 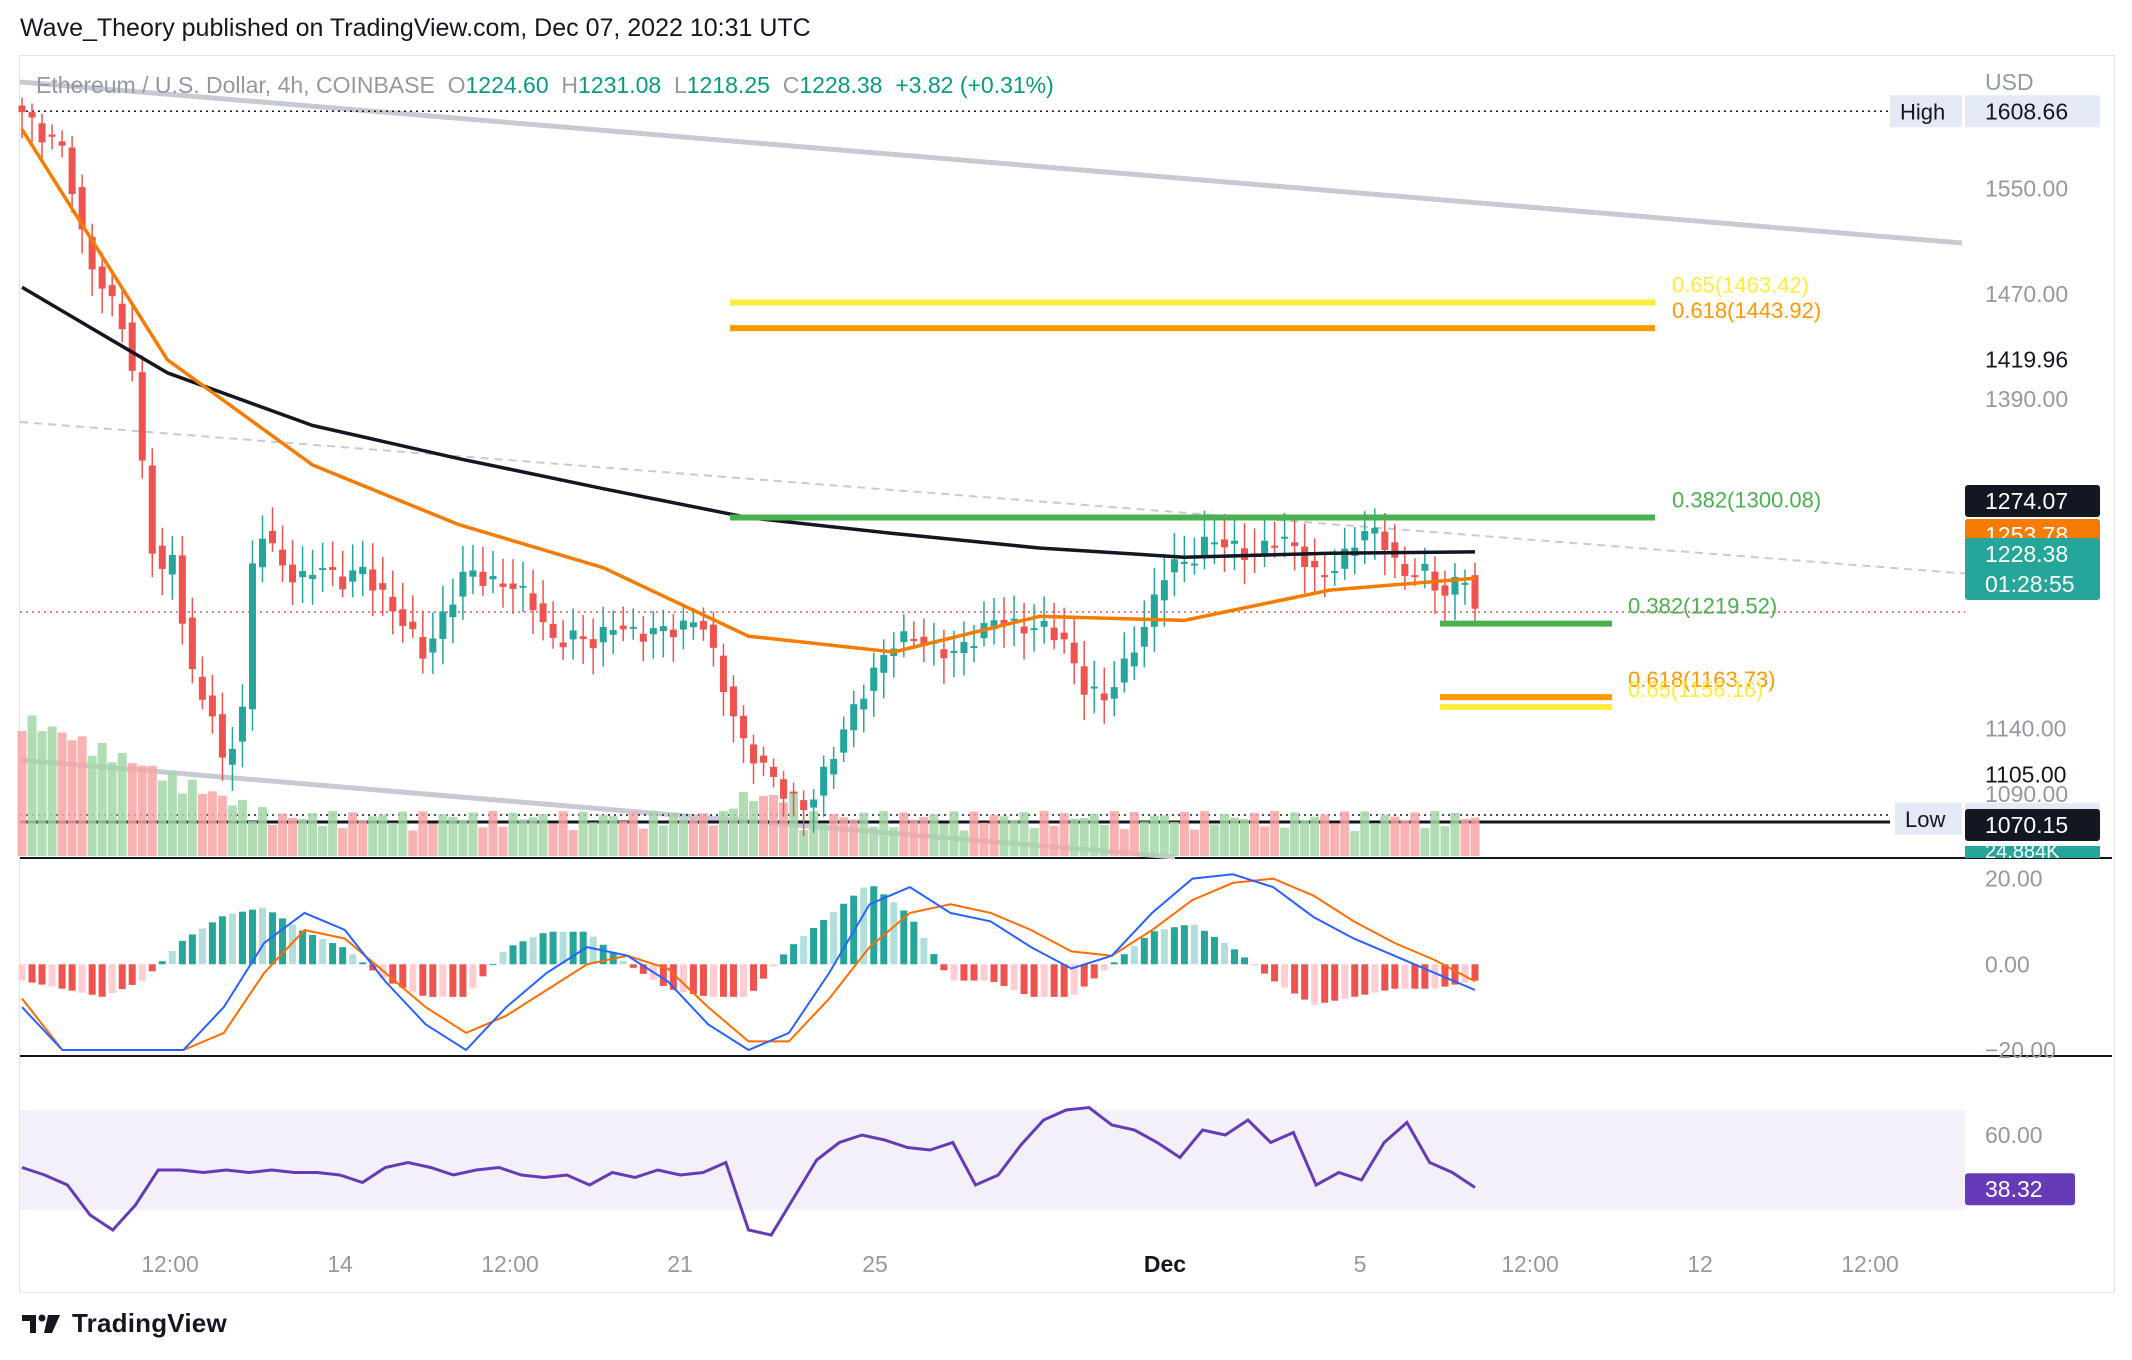 I want to click on time-tick-label: 12, so click(x=1700, y=1264).